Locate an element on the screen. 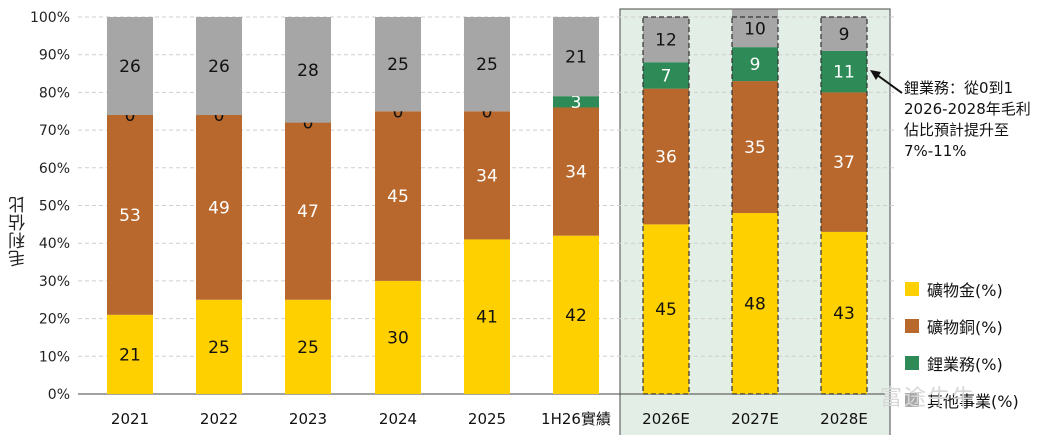 The width and height of the screenshot is (1046, 435). bar-value-label: 11 is located at coordinates (844, 73).